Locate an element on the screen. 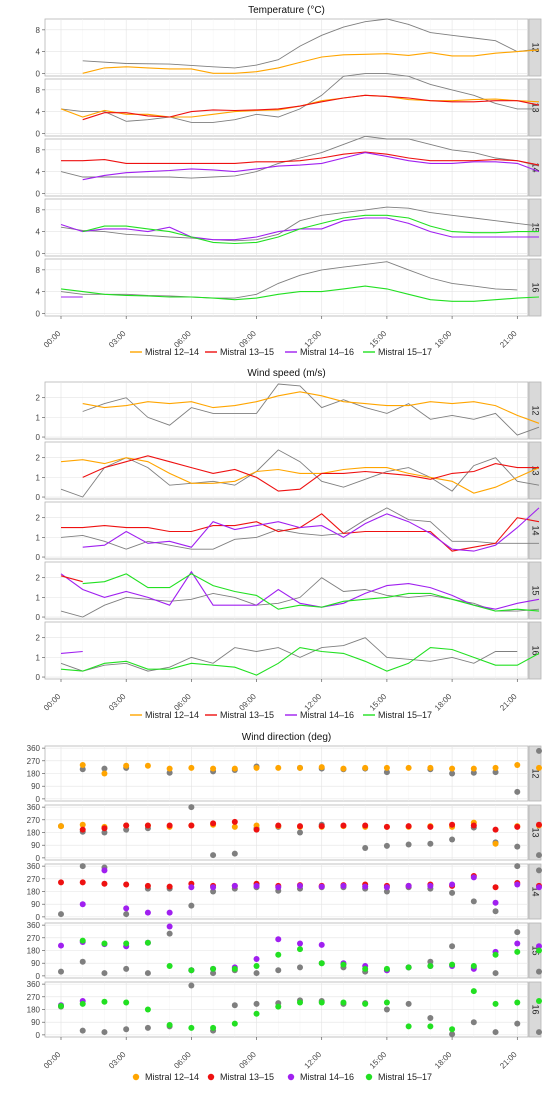  legend-swatch is located at coordinates (211, 1077).